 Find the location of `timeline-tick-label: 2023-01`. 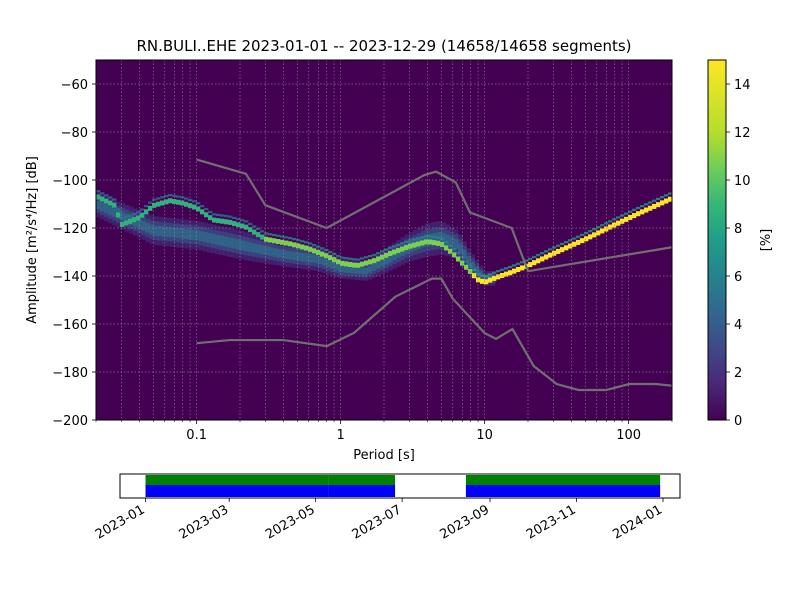

timeline-tick-label: 2023-01 is located at coordinates (120, 522).